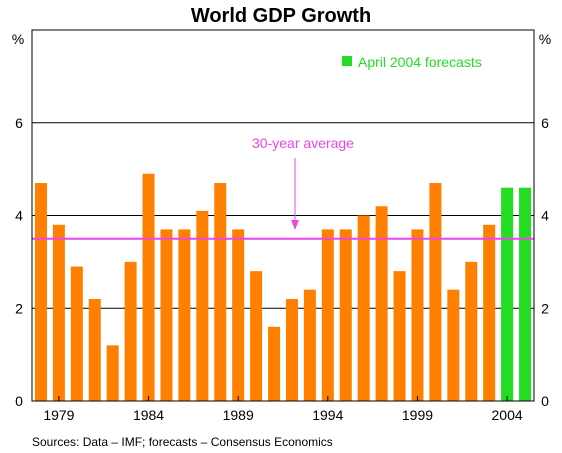  What do you see at coordinates (18, 39) in the screenshot?
I see `left-axis-unit: %` at bounding box center [18, 39].